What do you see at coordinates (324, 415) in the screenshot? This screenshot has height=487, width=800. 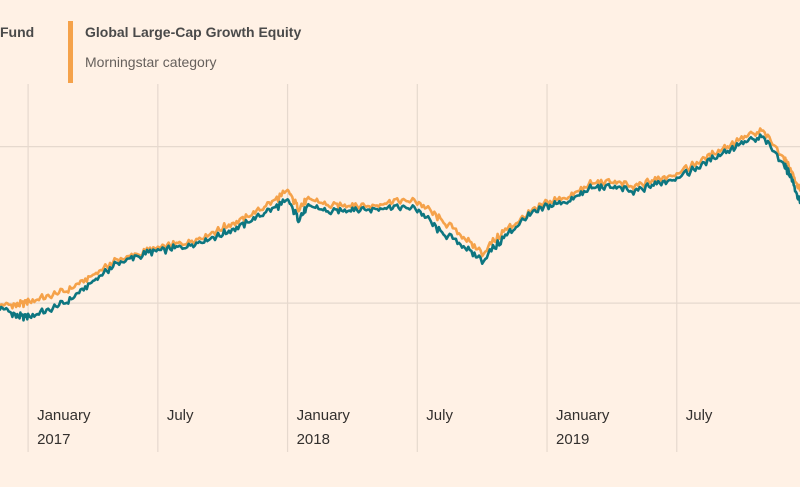 I see `x-tick-label-2: January` at bounding box center [324, 415].